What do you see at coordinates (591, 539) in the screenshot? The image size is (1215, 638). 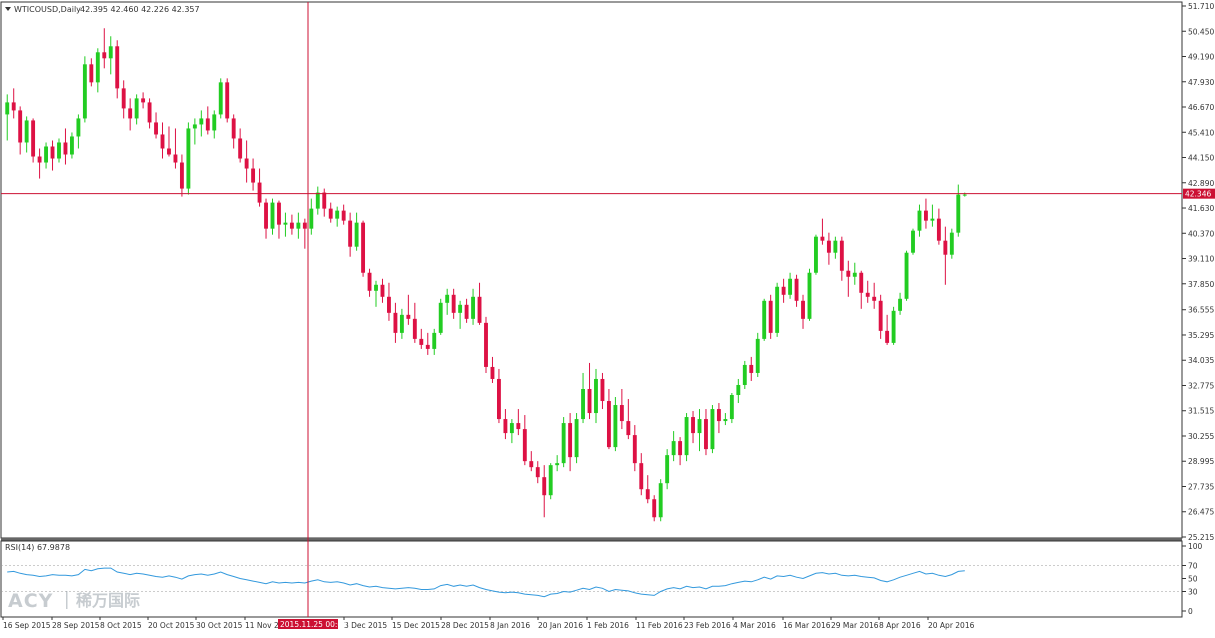 I see `panel-separator` at bounding box center [591, 539].